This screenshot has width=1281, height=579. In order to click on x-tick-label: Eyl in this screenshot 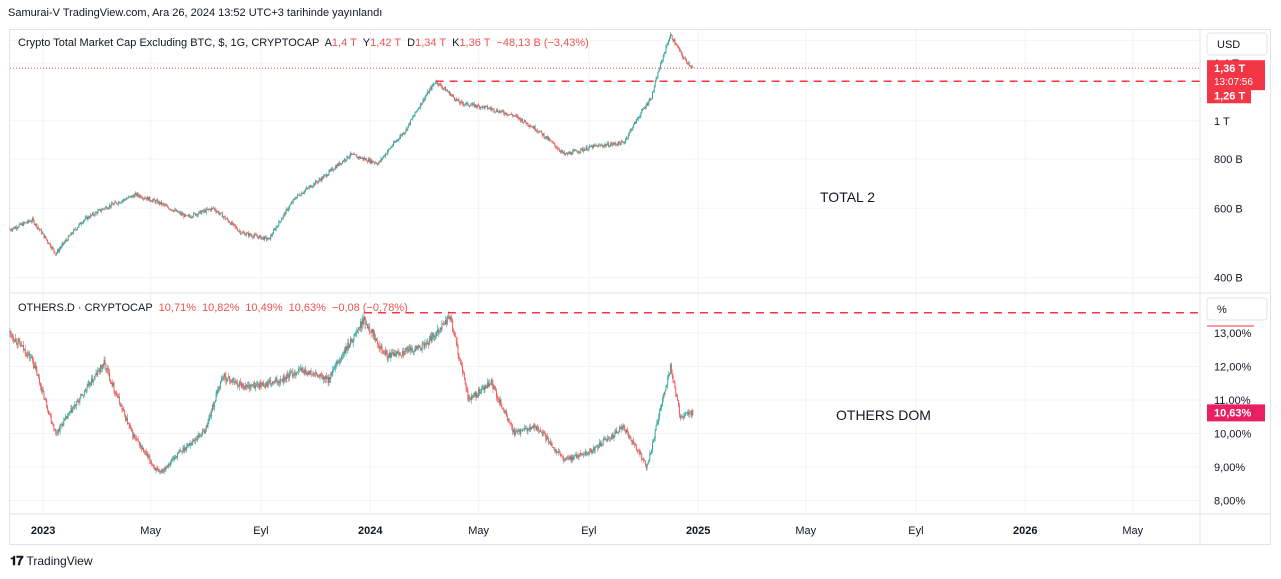, I will do `click(915, 531)`.